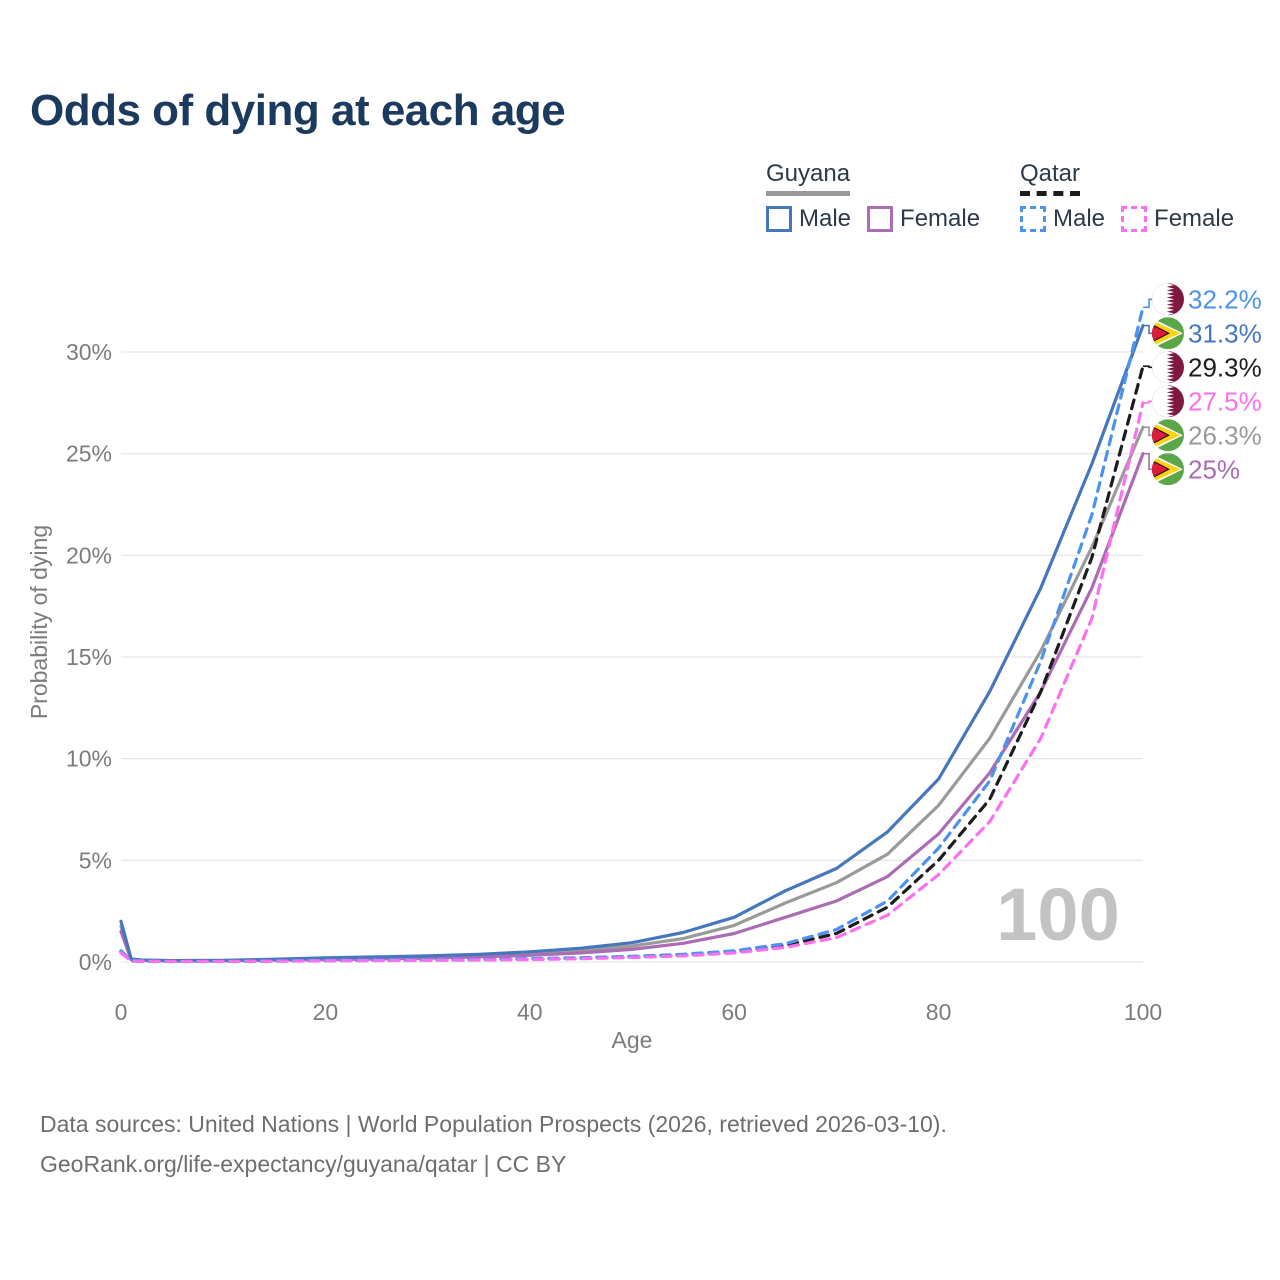  What do you see at coordinates (1214, 469) in the screenshot?
I see `end-value-label: 25%` at bounding box center [1214, 469].